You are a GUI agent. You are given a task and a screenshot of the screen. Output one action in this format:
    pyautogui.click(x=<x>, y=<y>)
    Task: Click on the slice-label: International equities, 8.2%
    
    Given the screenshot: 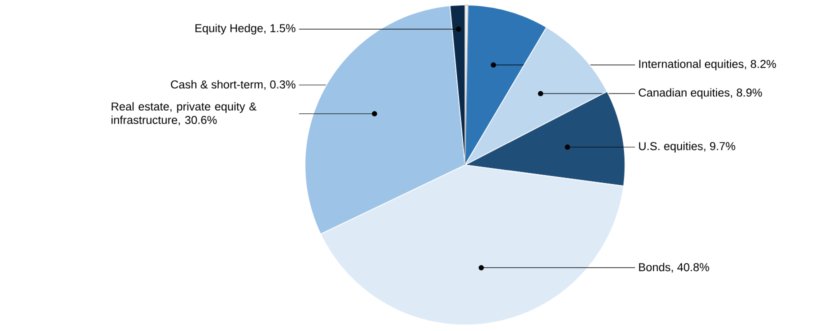 What is the action you would take?
    pyautogui.click(x=707, y=65)
    